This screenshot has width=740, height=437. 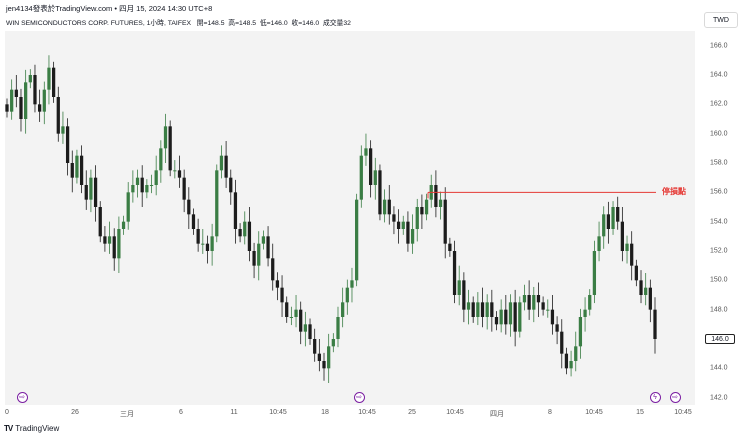 What do you see at coordinates (31, 428) in the screenshot?
I see `footer-brand: TV TradingView` at bounding box center [31, 428].